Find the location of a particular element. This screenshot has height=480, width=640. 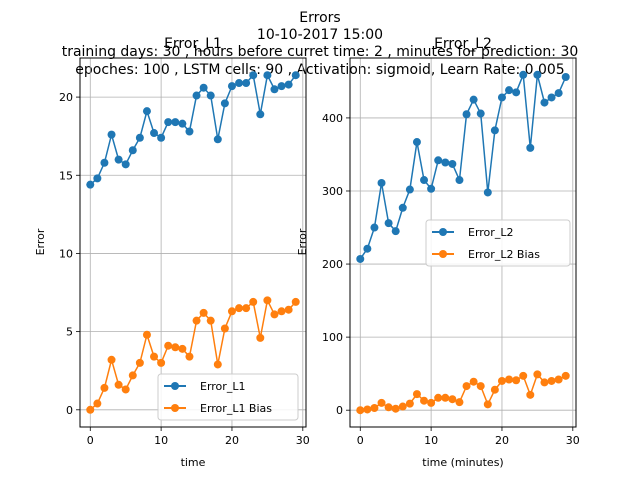

right-ytick-label: 0 is located at coordinates (339, 410).